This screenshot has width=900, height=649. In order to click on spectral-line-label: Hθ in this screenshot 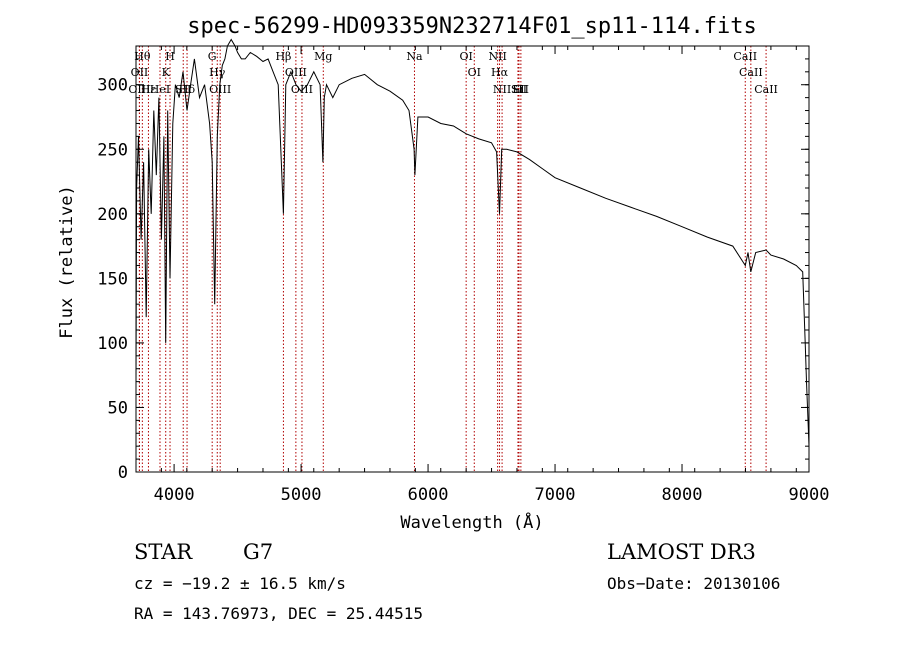, I will do `click(142, 56)`.